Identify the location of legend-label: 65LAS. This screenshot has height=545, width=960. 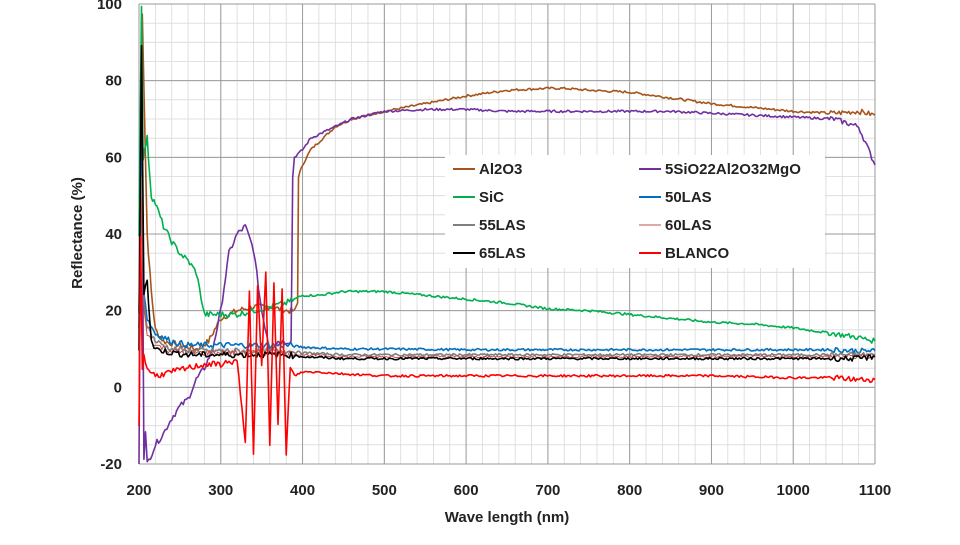
(502, 253).